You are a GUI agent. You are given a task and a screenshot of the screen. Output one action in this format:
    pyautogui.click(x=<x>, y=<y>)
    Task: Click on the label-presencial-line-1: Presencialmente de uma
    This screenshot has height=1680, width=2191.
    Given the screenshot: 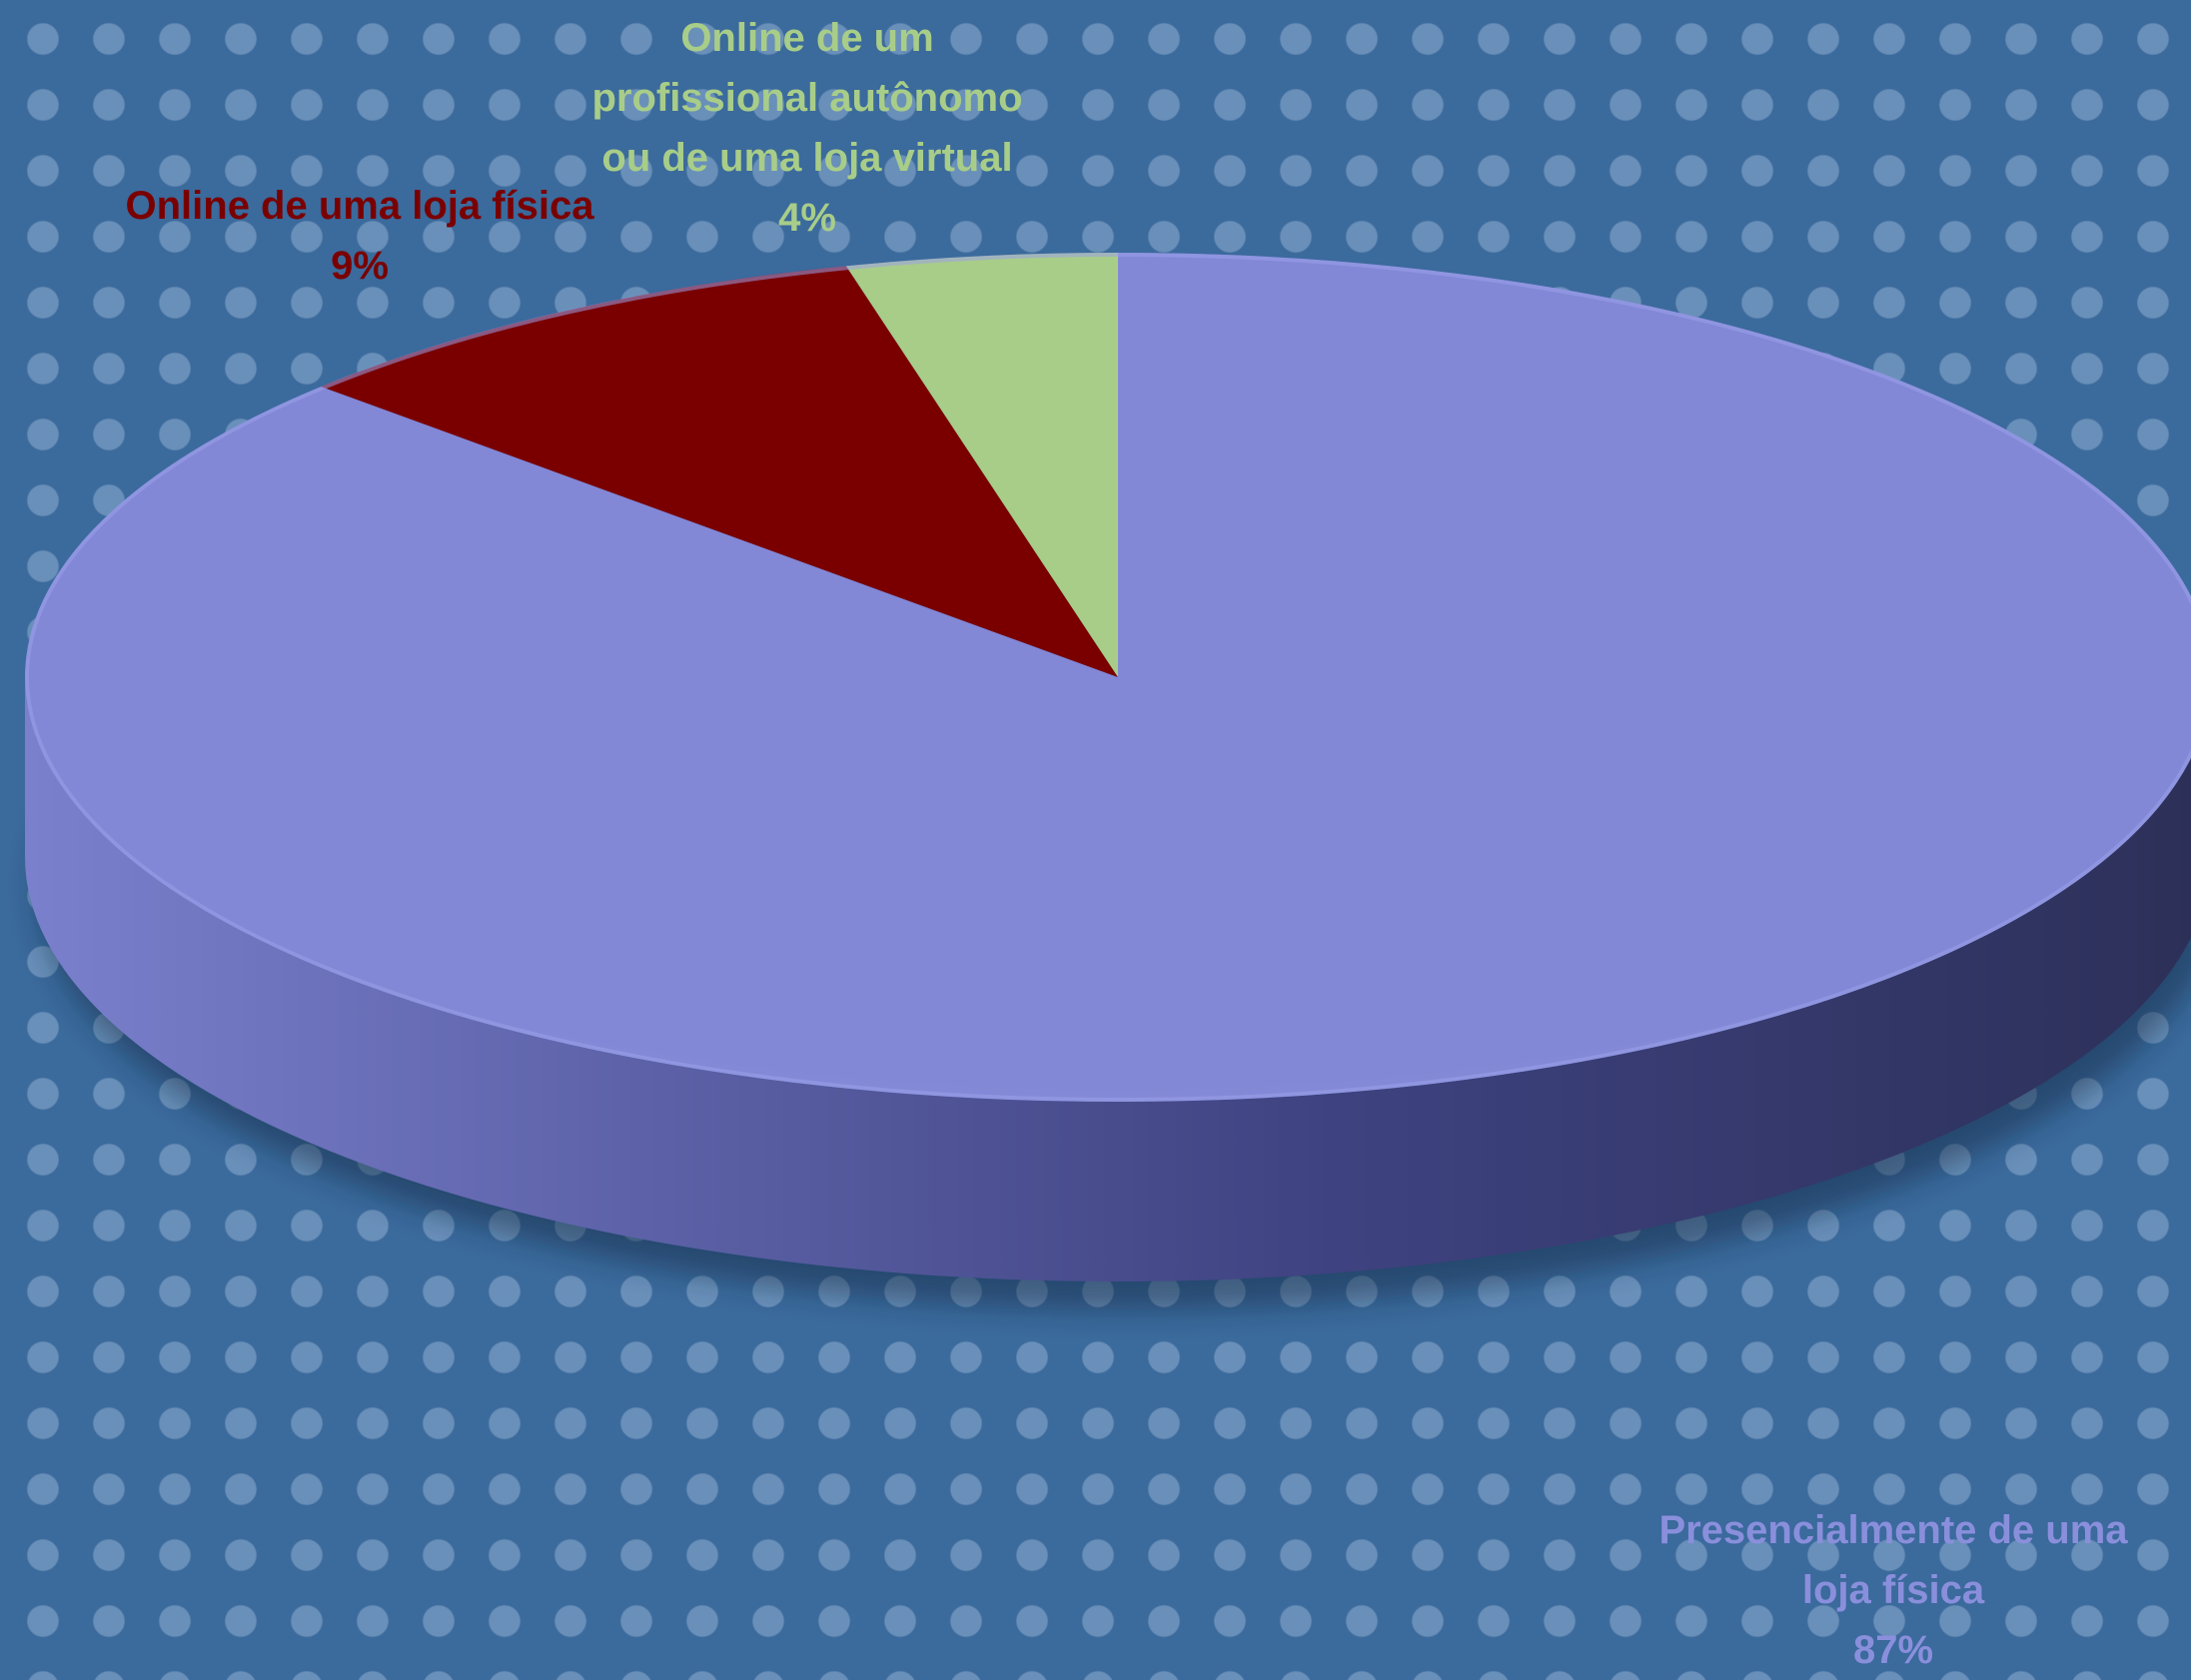 What is the action you would take?
    pyautogui.click(x=1893, y=1530)
    